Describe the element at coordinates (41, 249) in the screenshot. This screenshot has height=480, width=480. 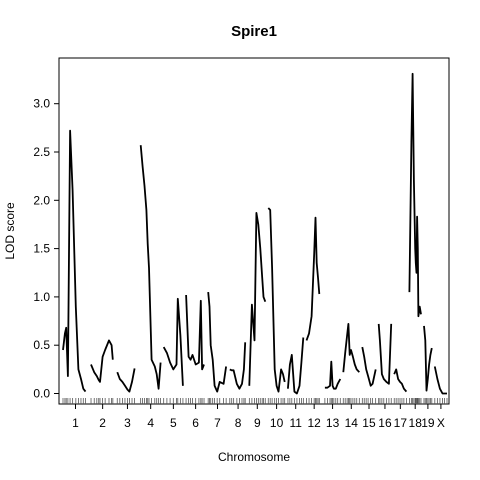
I see `y-tick-label: 1.5` at that location.